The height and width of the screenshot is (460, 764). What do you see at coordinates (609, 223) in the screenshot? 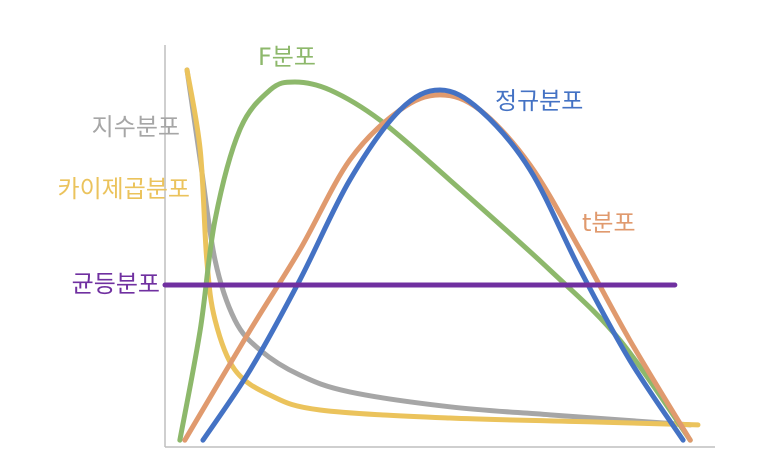
I see `series-label: t분포` at bounding box center [609, 223].